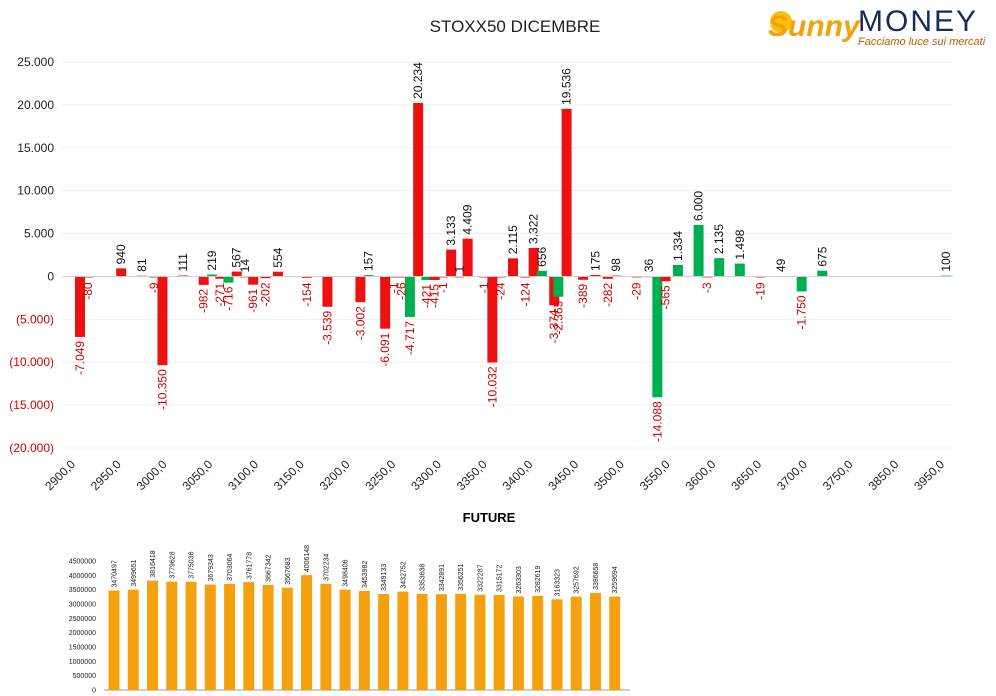 The height and width of the screenshot is (696, 996). Describe the element at coordinates (781, 265) in the screenshot. I see `main-data-label: 49` at that location.